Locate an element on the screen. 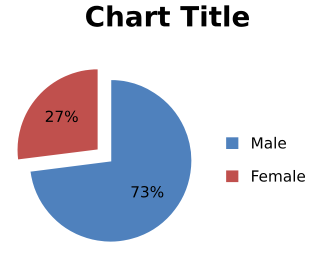  legend-label: Female is located at coordinates (279, 176).